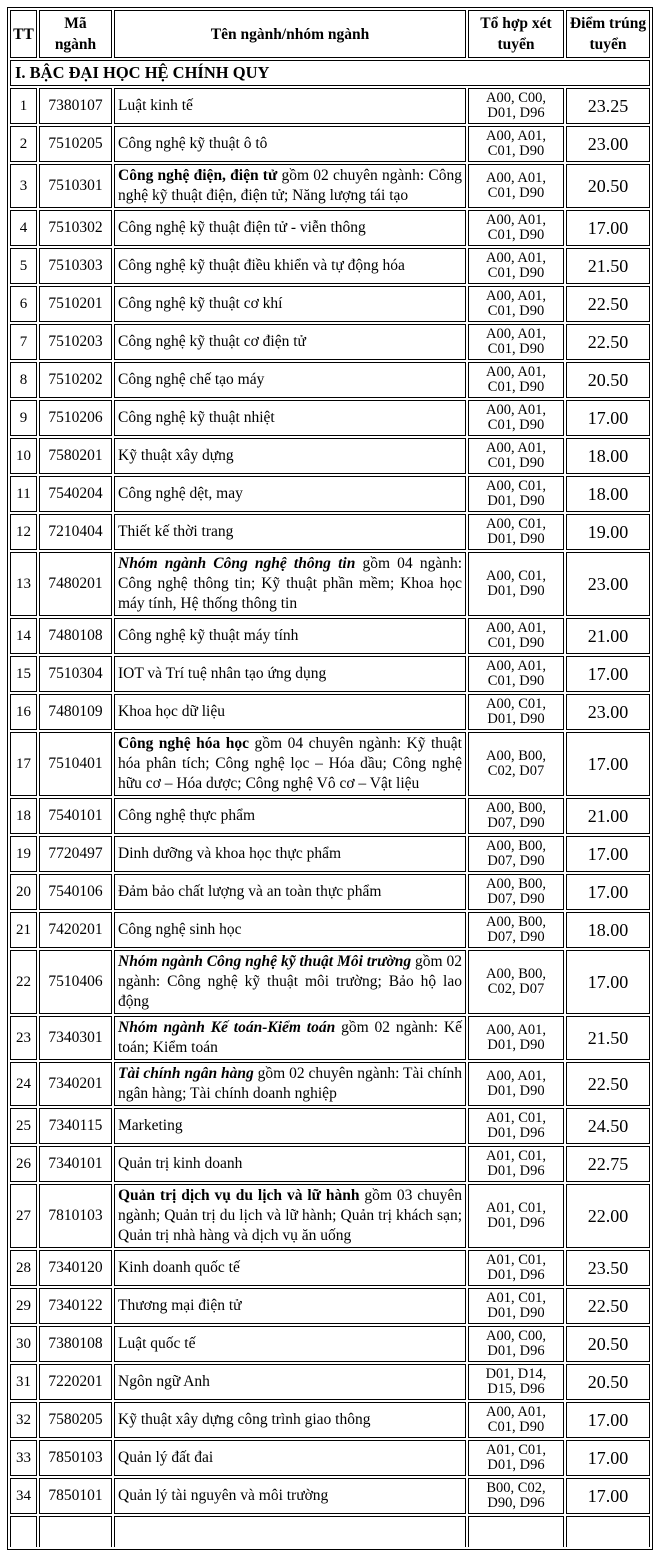 This screenshot has height=1550, width=660. Describe the element at coordinates (23, 304) in the screenshot. I see `row-index: 6` at that location.